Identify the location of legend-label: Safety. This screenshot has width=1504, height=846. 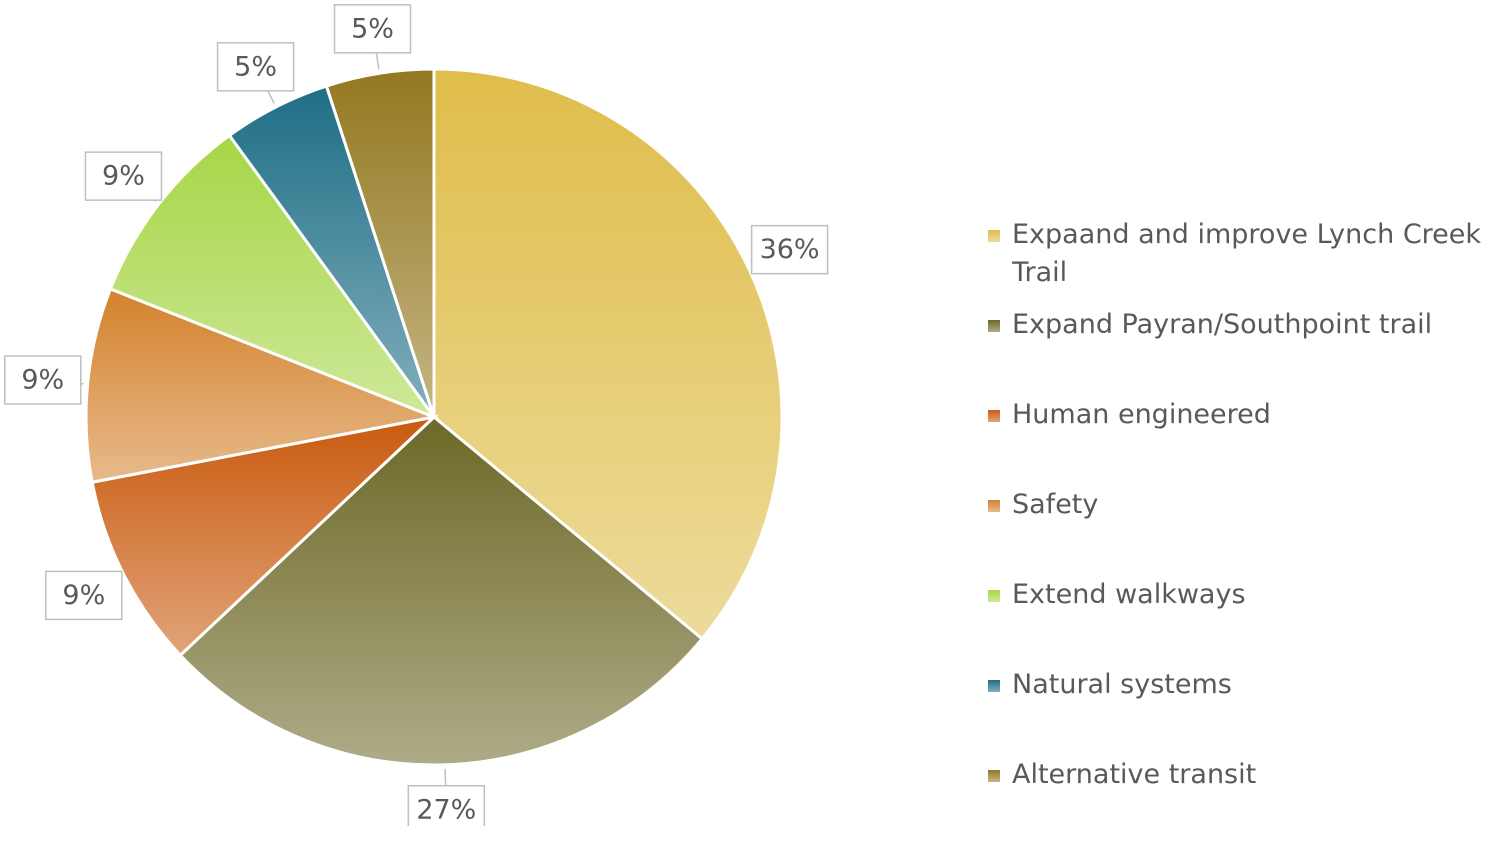
(1055, 504).